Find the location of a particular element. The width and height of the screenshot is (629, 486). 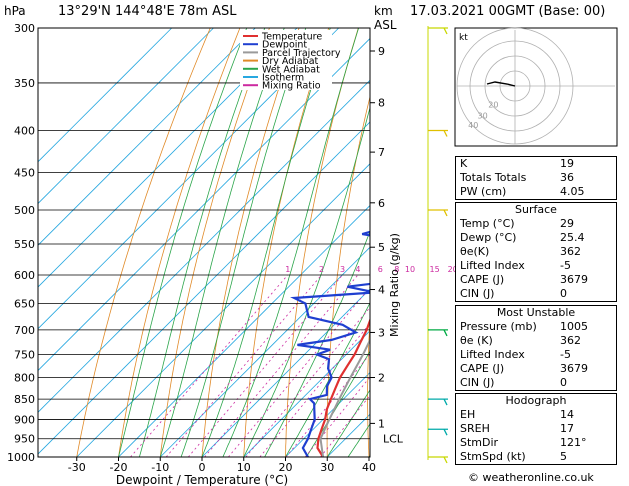

legend-entry: Dewpoint is located at coordinates (284, 45).